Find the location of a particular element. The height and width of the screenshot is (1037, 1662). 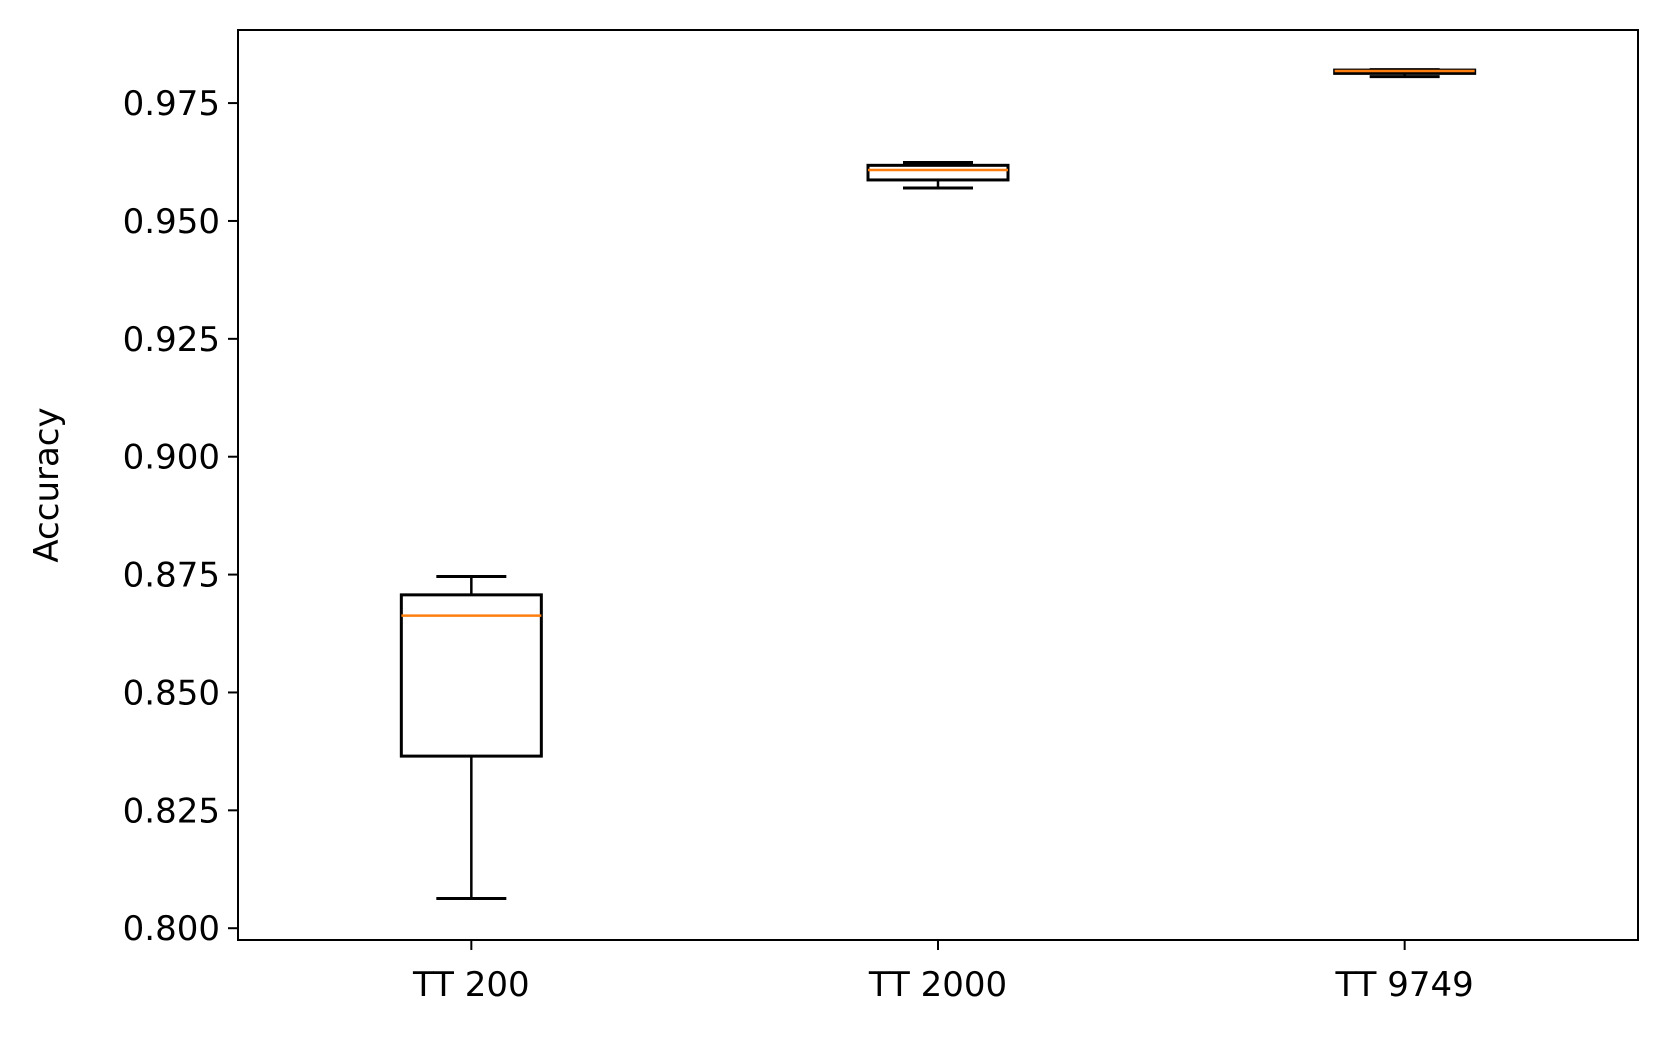

x-tick-label: TT 9749 is located at coordinates (1404, 985).